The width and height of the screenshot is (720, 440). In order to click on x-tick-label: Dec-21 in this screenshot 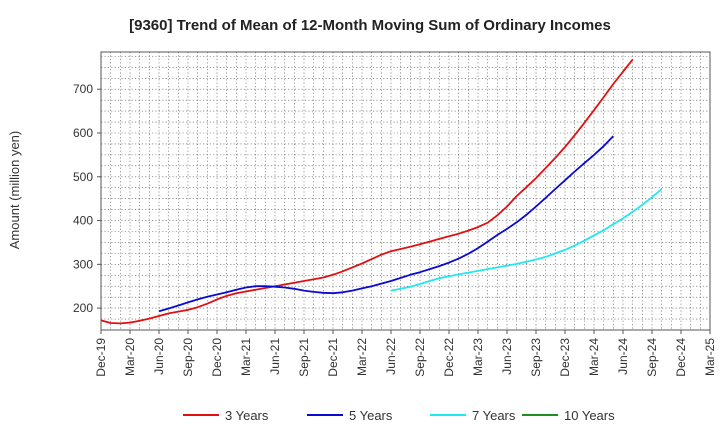, I will do `click(333, 357)`.